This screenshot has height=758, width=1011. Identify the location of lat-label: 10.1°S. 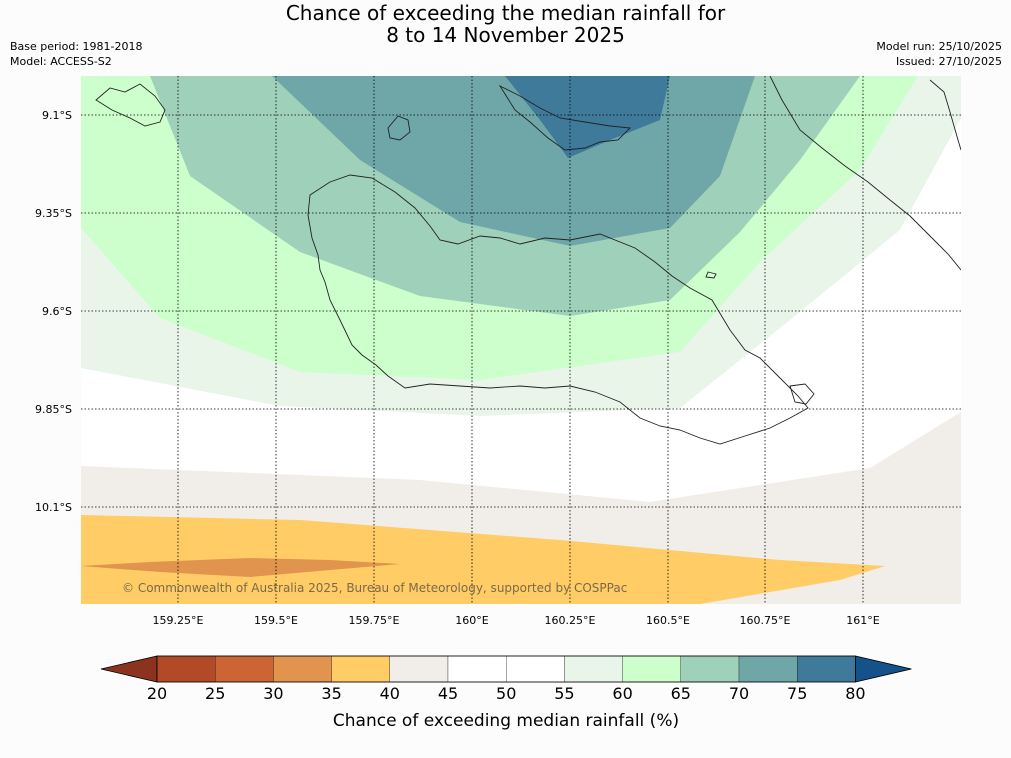
(53, 507).